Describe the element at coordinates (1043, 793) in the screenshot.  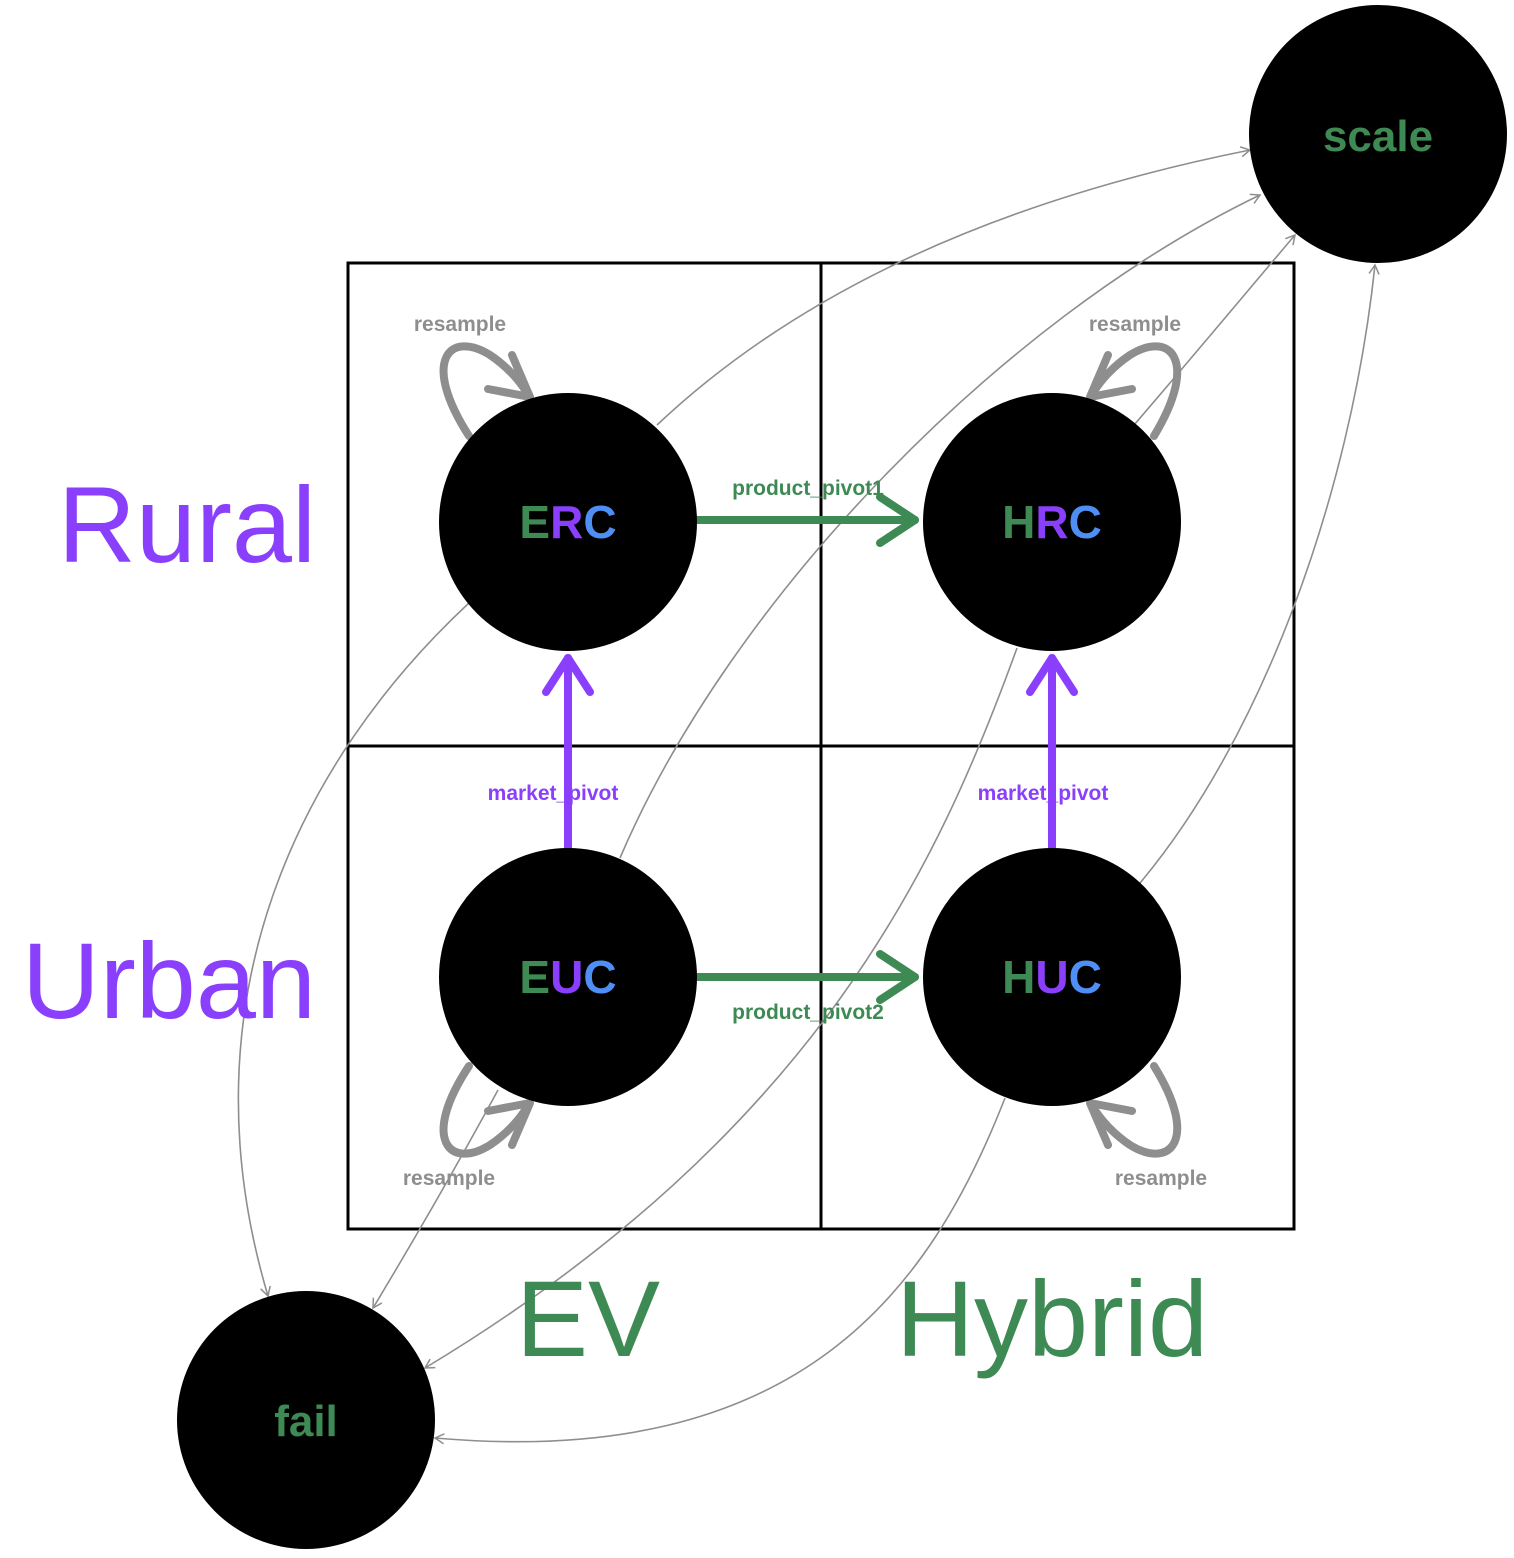
I see `label-market-pivot-hybrid: market_pivot` at that location.